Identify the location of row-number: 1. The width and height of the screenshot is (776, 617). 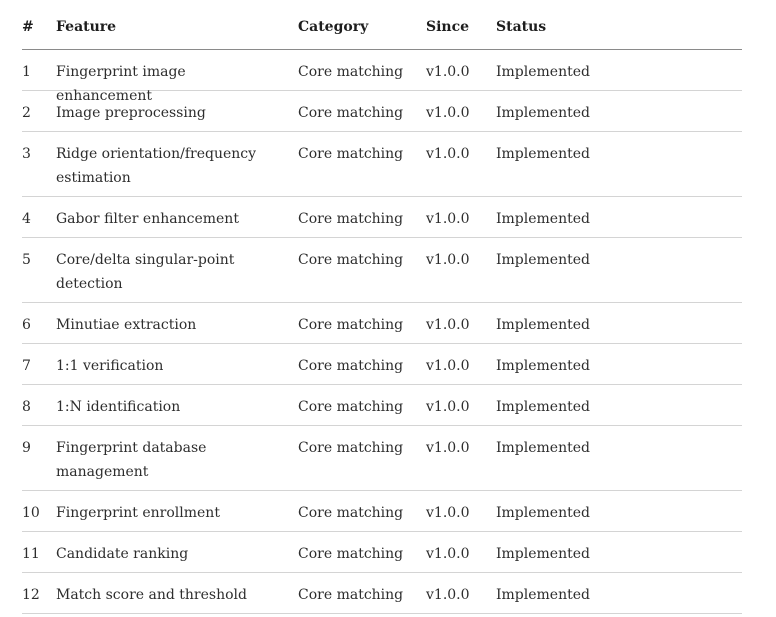
(26, 72).